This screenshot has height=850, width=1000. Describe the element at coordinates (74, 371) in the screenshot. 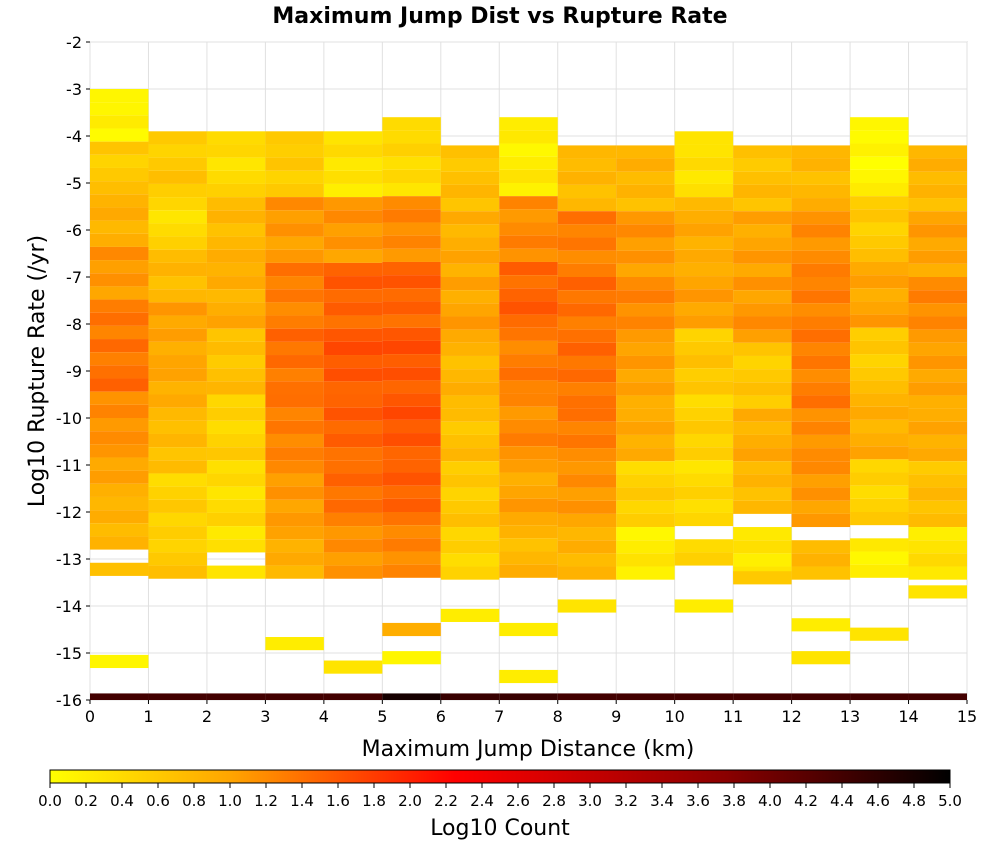

I see `y-tick-label: -9` at that location.